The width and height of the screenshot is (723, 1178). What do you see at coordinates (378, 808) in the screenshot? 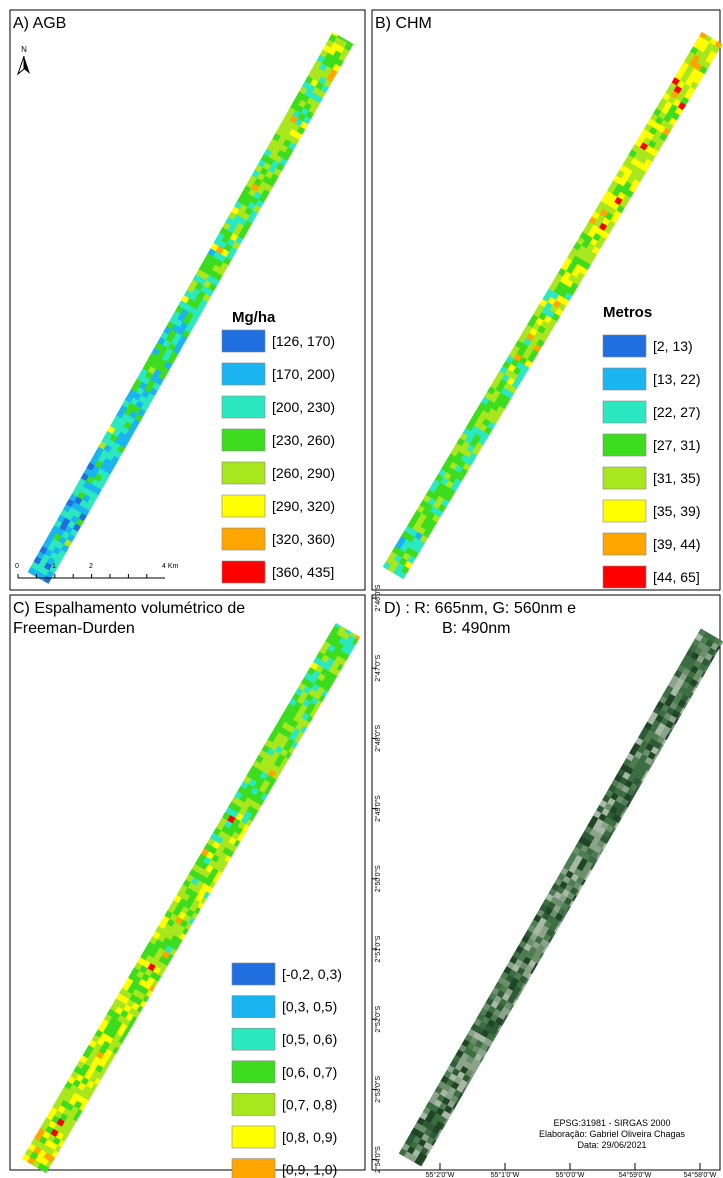
I see `lat-label: 2°49'0"S` at bounding box center [378, 808].